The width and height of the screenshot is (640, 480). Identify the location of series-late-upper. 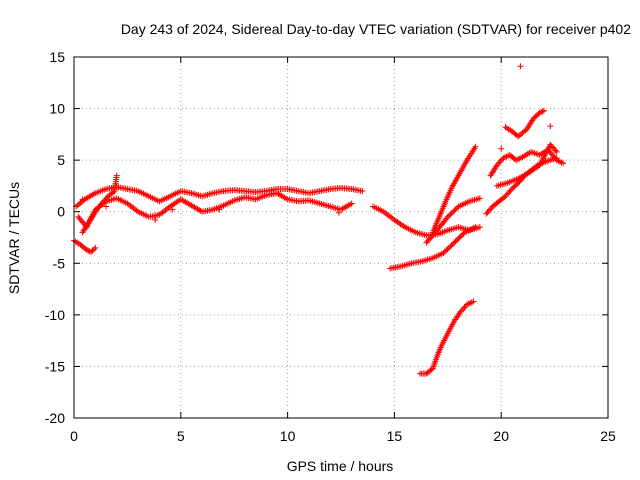
(524, 123).